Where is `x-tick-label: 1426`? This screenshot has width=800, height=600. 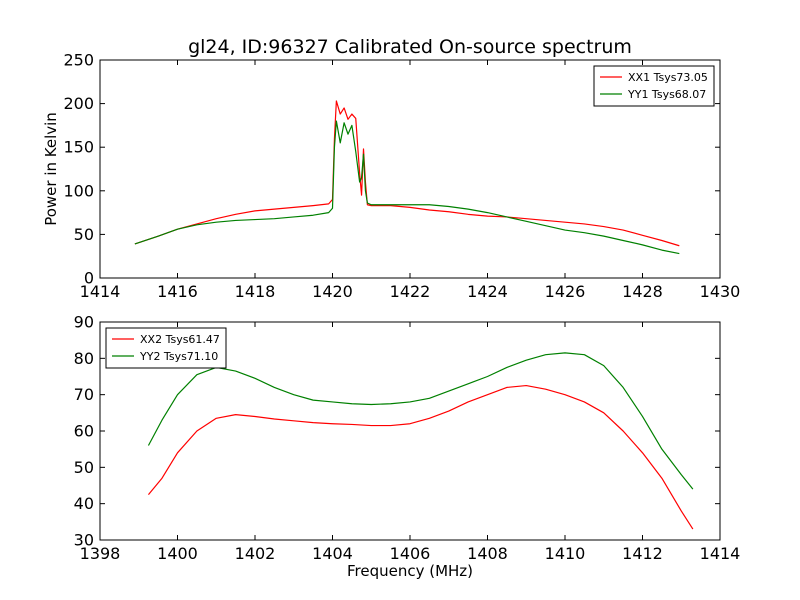
x-tick-label: 1426 is located at coordinates (565, 291).